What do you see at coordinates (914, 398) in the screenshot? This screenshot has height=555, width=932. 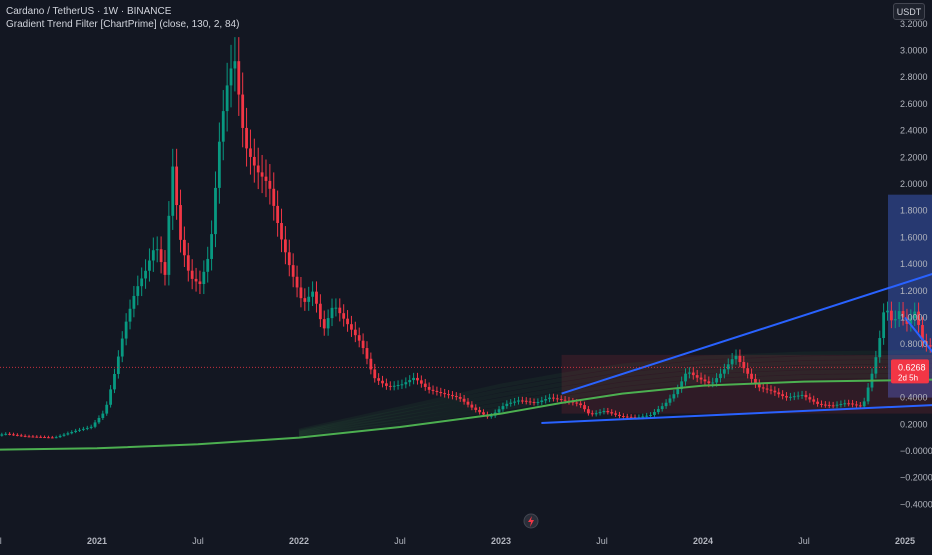 I see `y-axis-tick-label: 0.4000` at bounding box center [914, 398].